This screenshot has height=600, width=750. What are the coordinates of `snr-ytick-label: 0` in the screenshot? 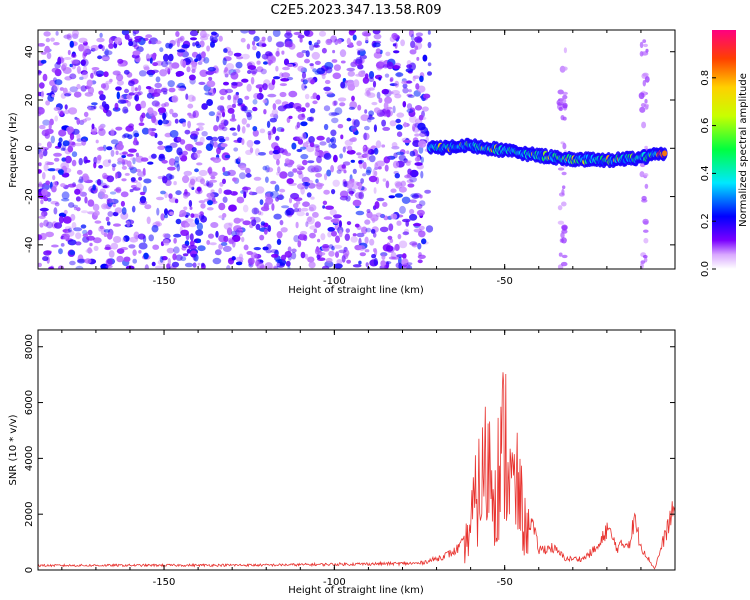 It's located at (29, 570).